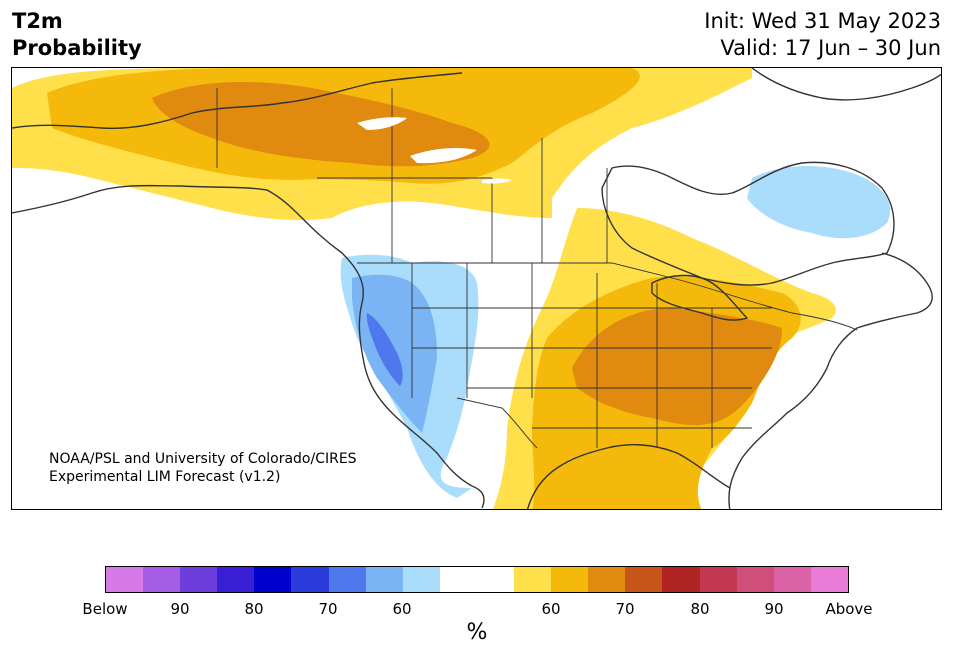 The image size is (953, 659). I want to click on interior-lakes, so click(434, 150).